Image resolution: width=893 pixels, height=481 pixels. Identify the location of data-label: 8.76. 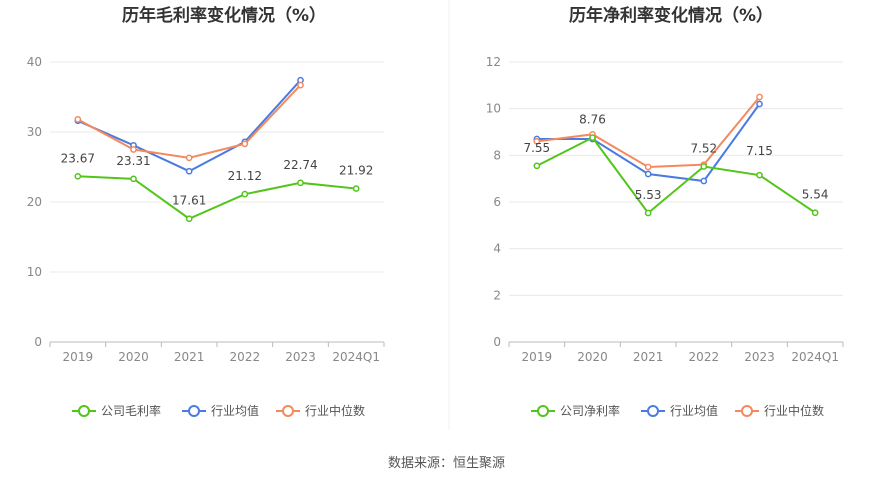
(592, 120).